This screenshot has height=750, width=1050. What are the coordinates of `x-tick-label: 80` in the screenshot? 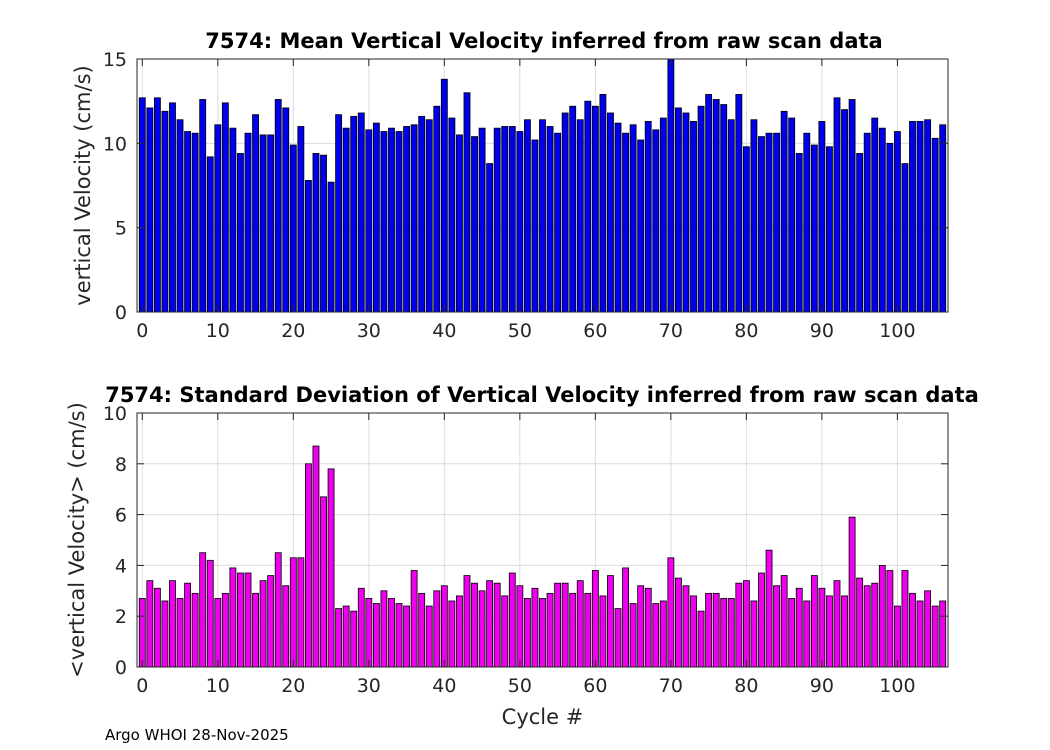 It's located at (746, 331).